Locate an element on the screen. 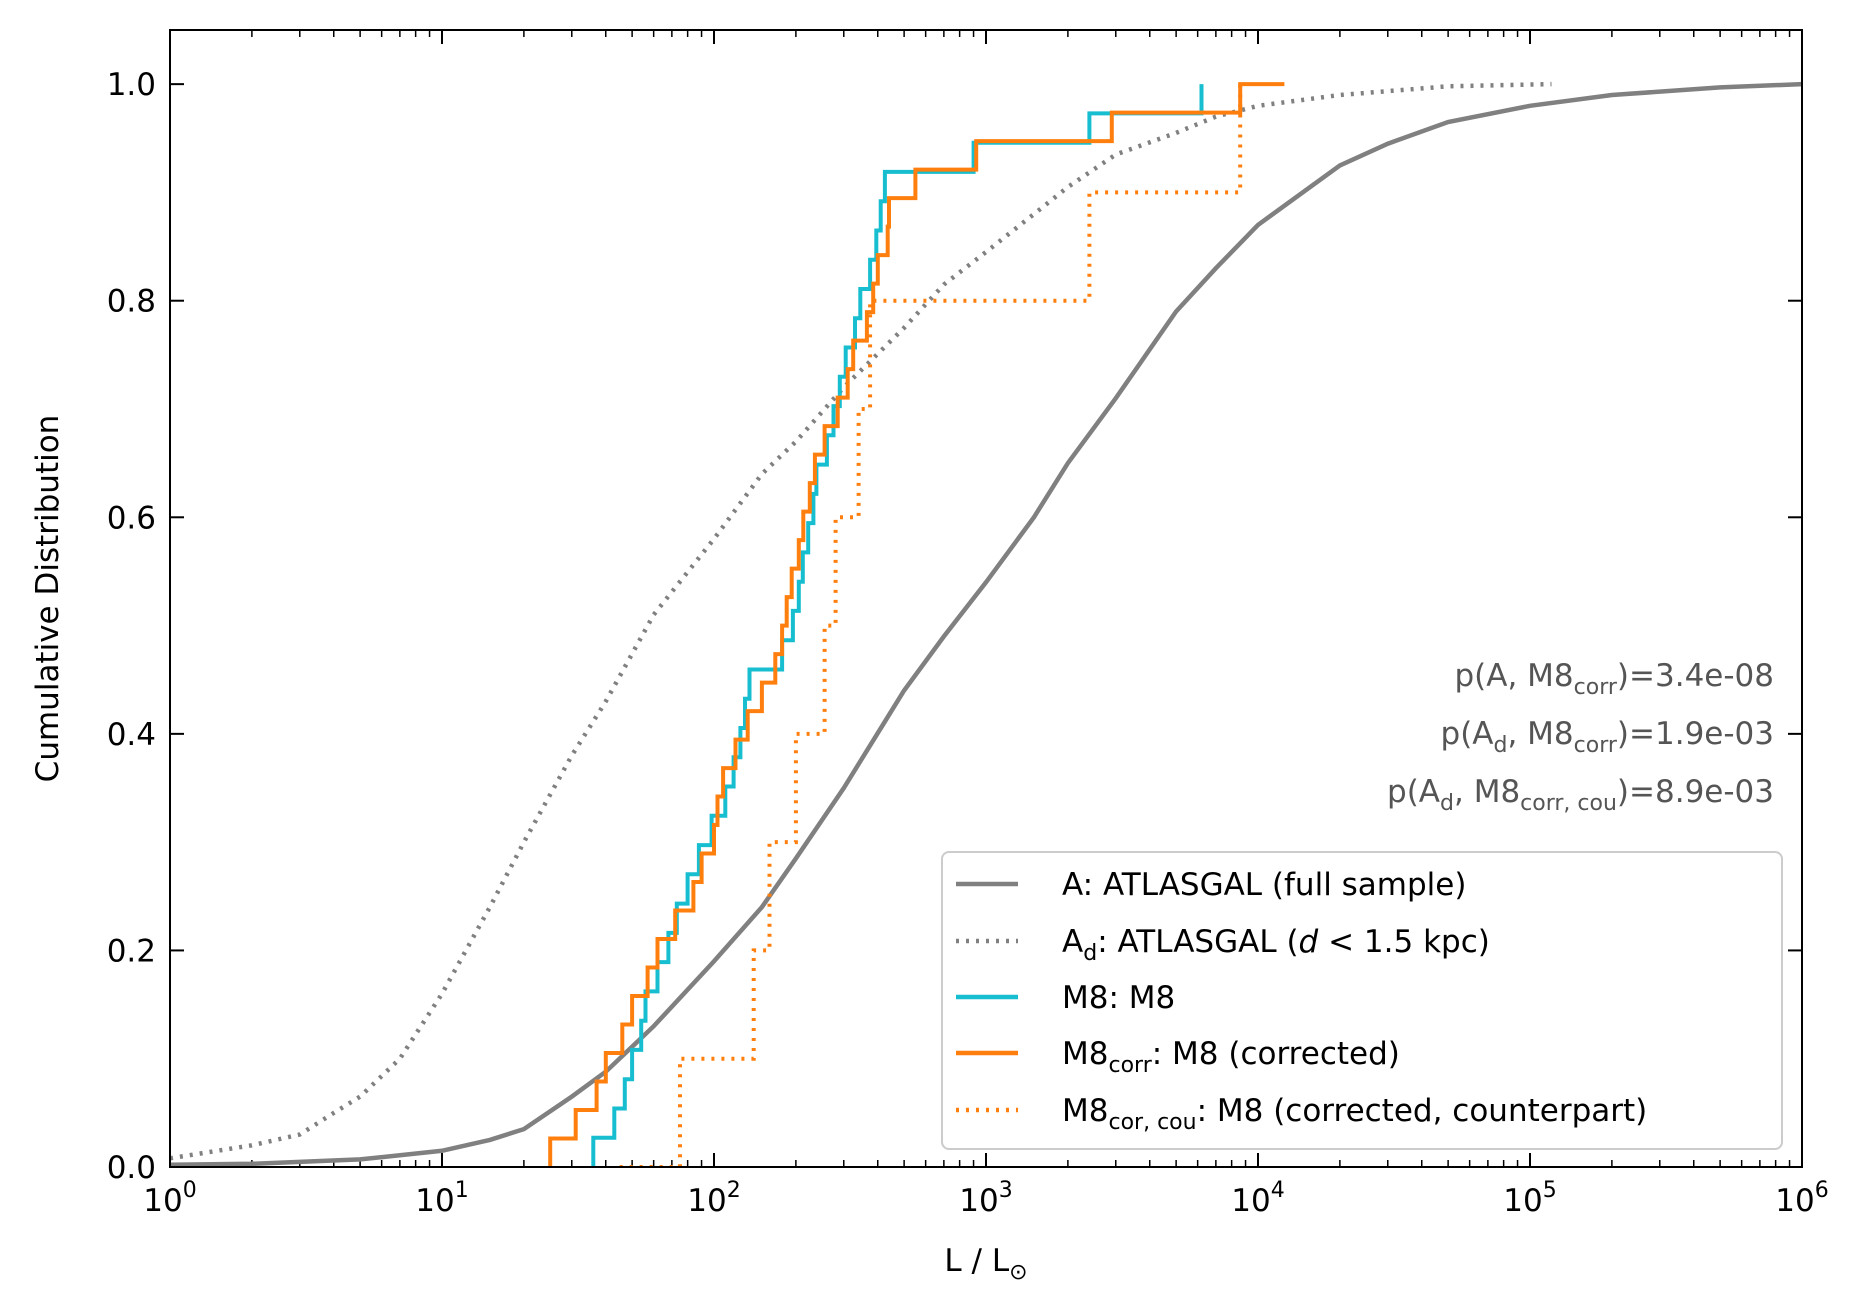 This screenshot has width=1861, height=1305. legend-label-atlasgal_d: Ad: ATLASGAL (d < 1.5 kpc) is located at coordinates (1276, 945).